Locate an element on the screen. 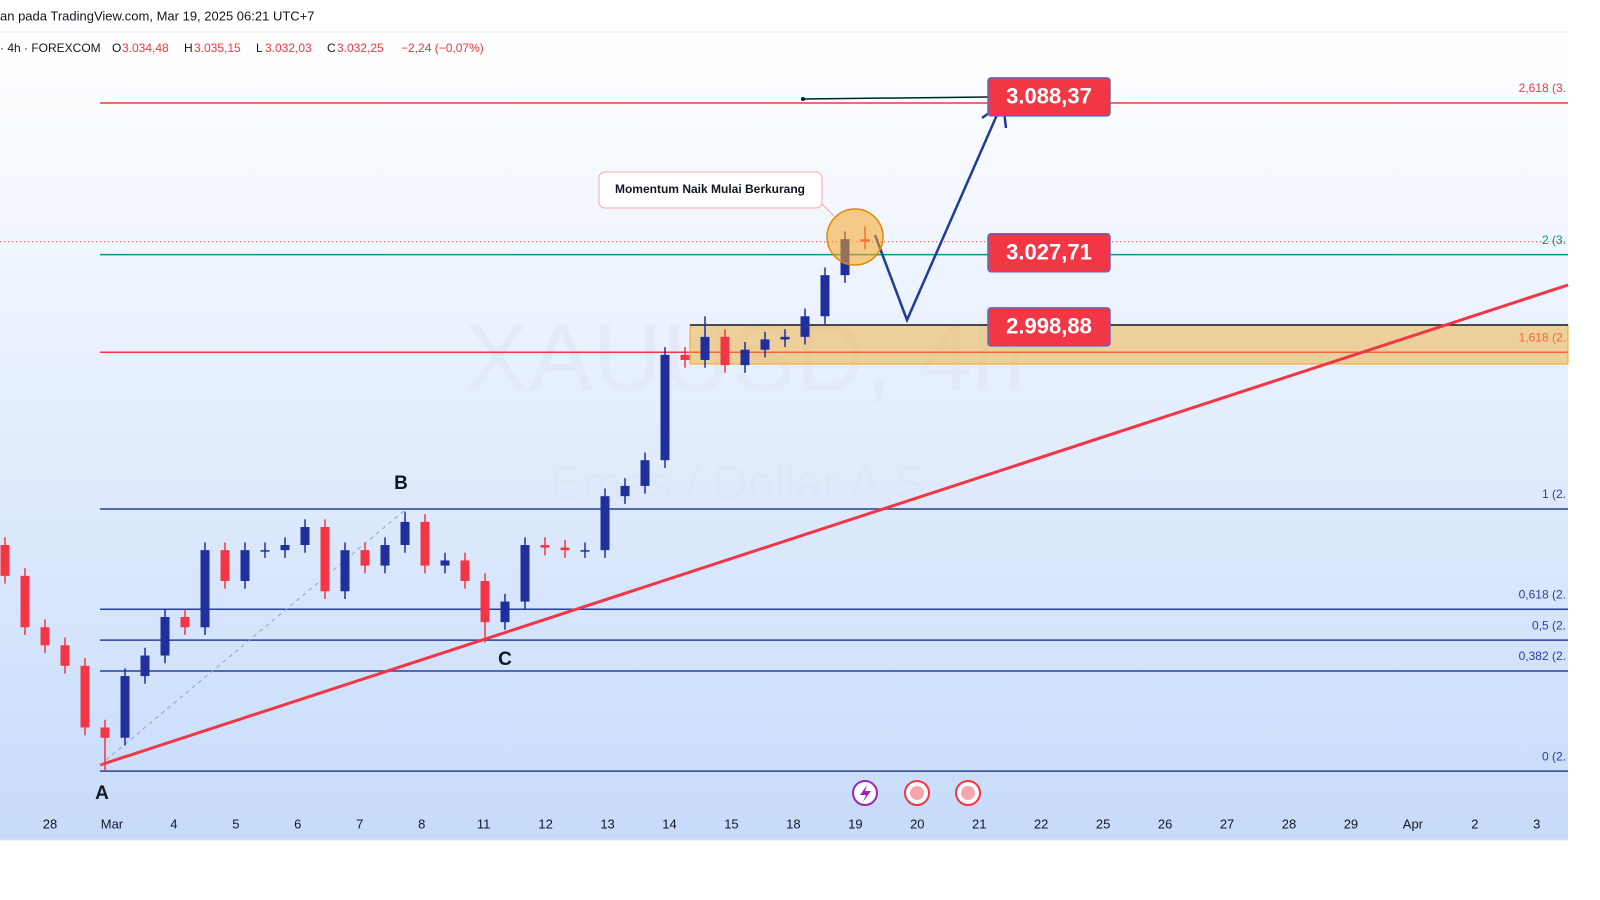 The width and height of the screenshot is (1600, 900). x-tick-label: 3 is located at coordinates (1536, 823).